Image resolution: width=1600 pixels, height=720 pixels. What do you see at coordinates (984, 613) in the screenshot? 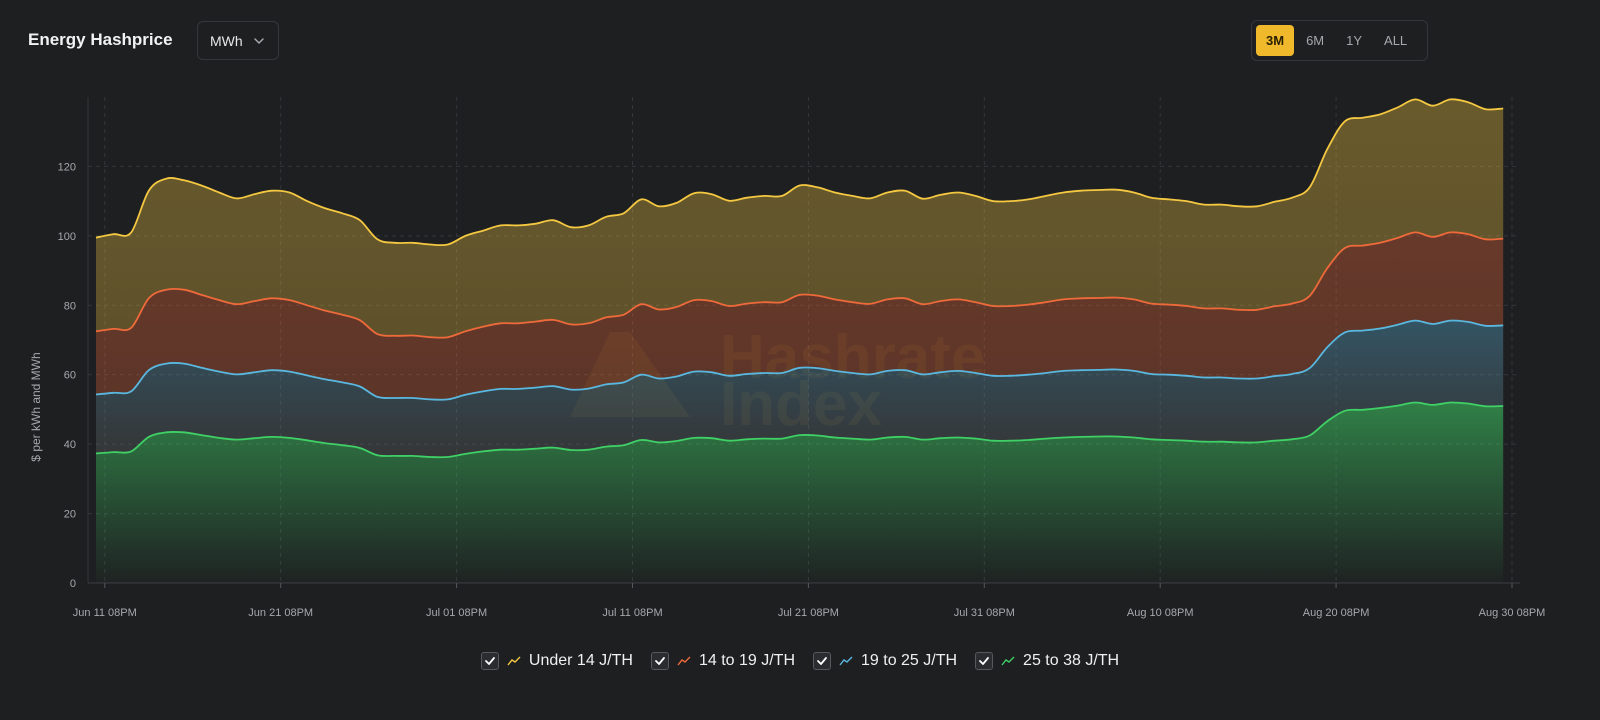
I see `x-tick-label: Jul 31 08PM` at bounding box center [984, 613].